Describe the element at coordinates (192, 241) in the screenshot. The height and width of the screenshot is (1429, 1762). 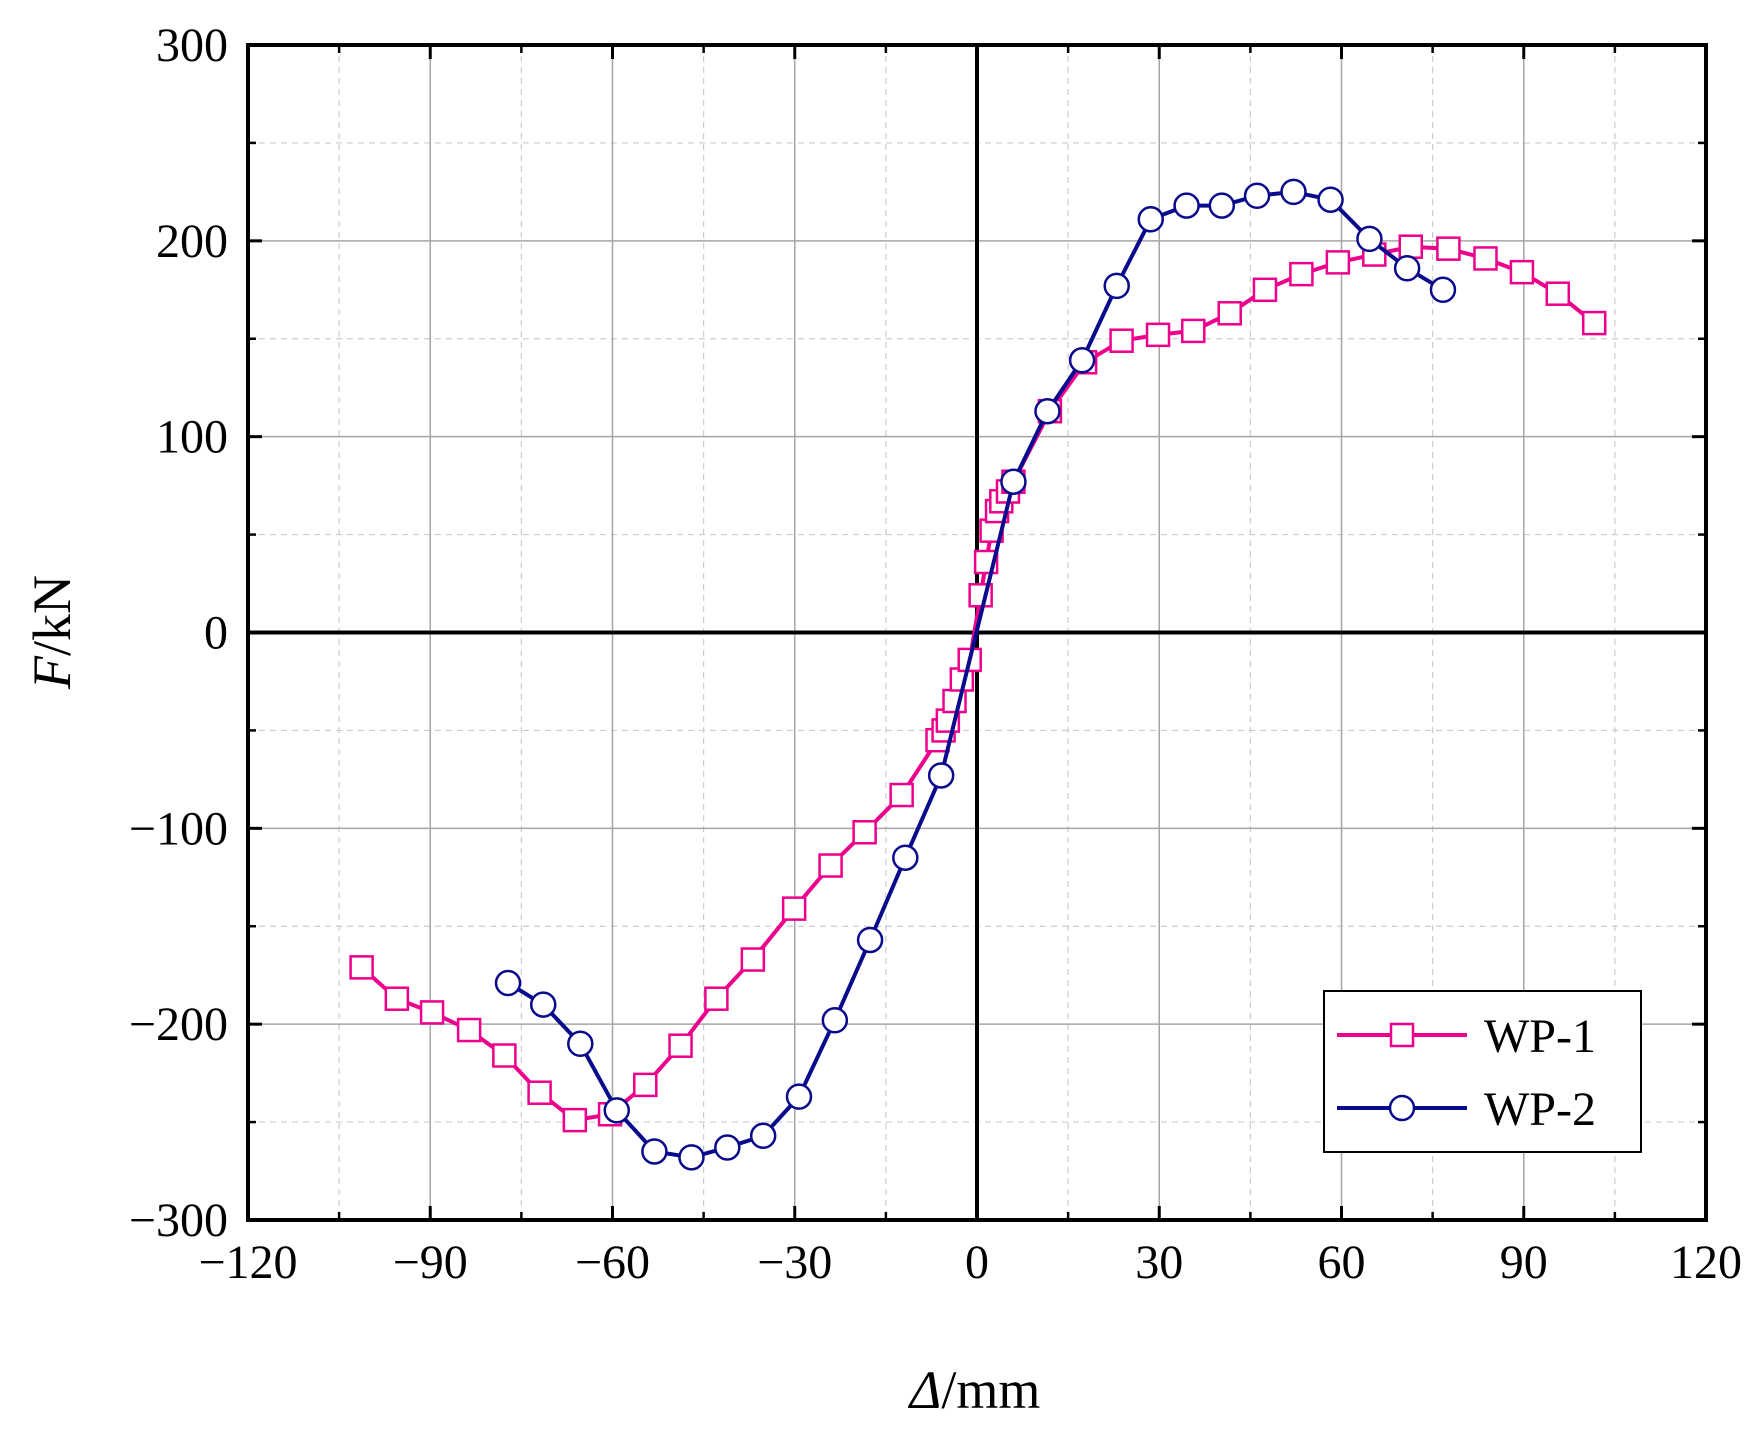
I see `y-tick-label-200: 200` at that location.